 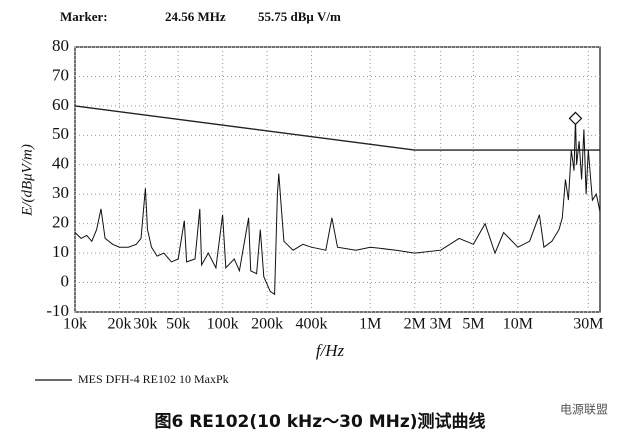 What do you see at coordinates (370, 324) in the screenshot?
I see `x-tick-label: 1M` at bounding box center [370, 324].